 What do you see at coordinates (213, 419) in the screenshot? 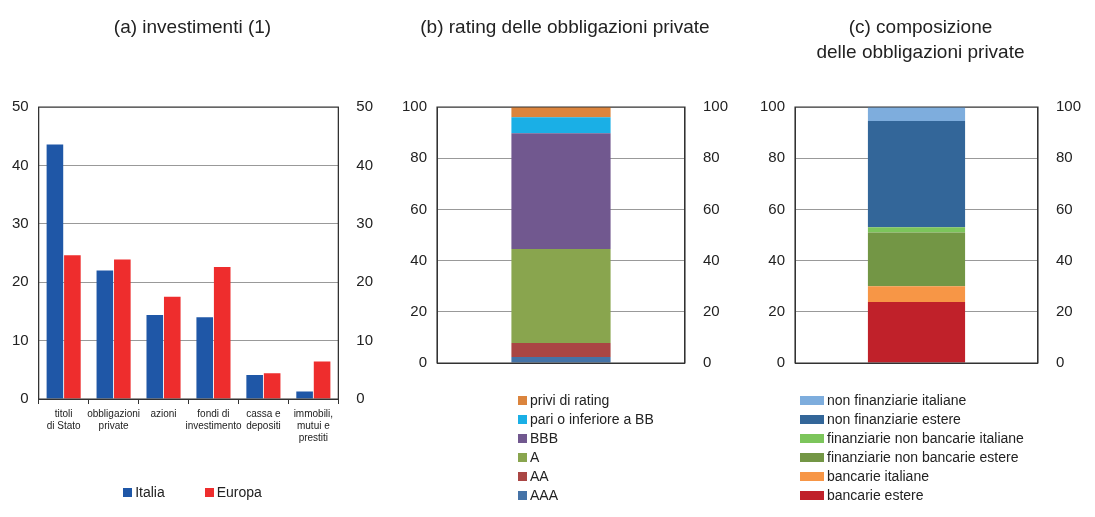
I see `x-tick-label: fondi di investimento` at bounding box center [213, 419].